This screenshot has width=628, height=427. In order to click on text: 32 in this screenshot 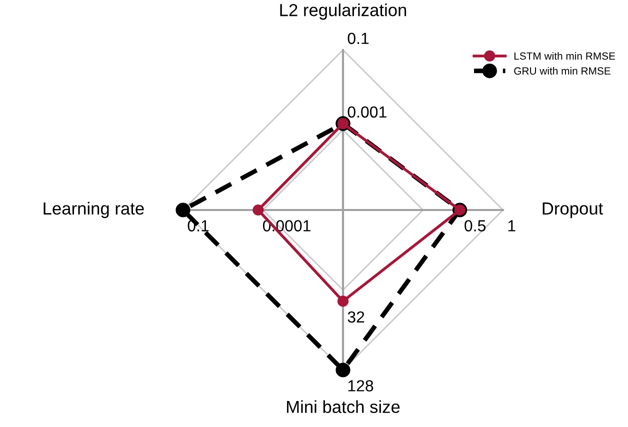, I will do `click(356, 317)`.